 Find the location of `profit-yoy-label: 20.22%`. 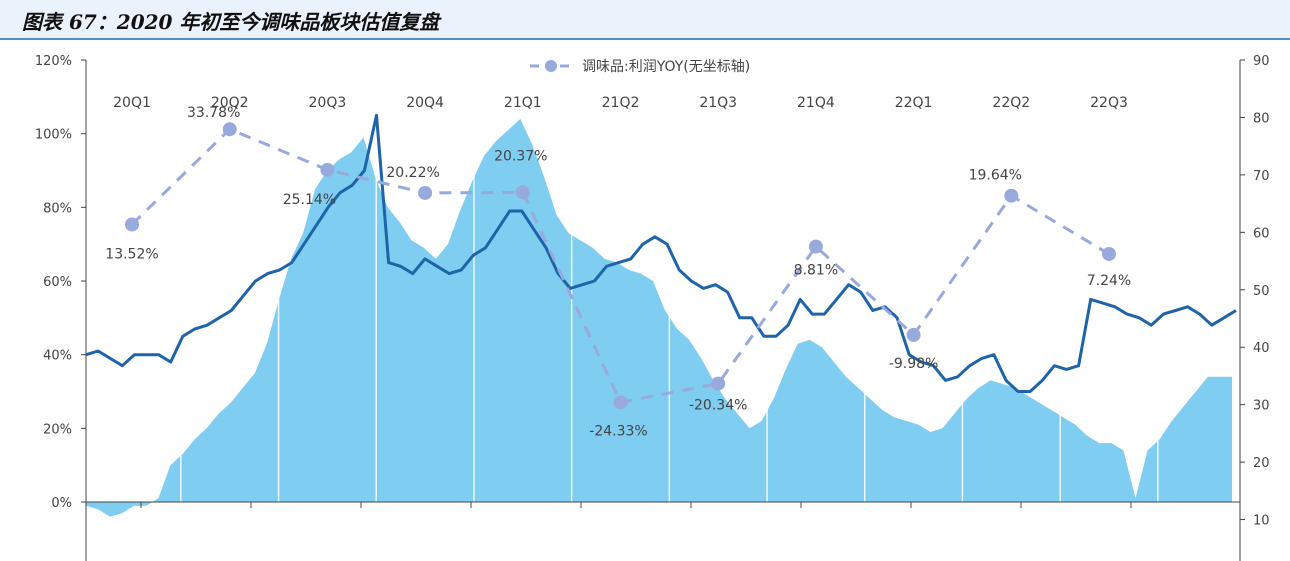

profit-yoy-label: 20.22% is located at coordinates (412, 173).